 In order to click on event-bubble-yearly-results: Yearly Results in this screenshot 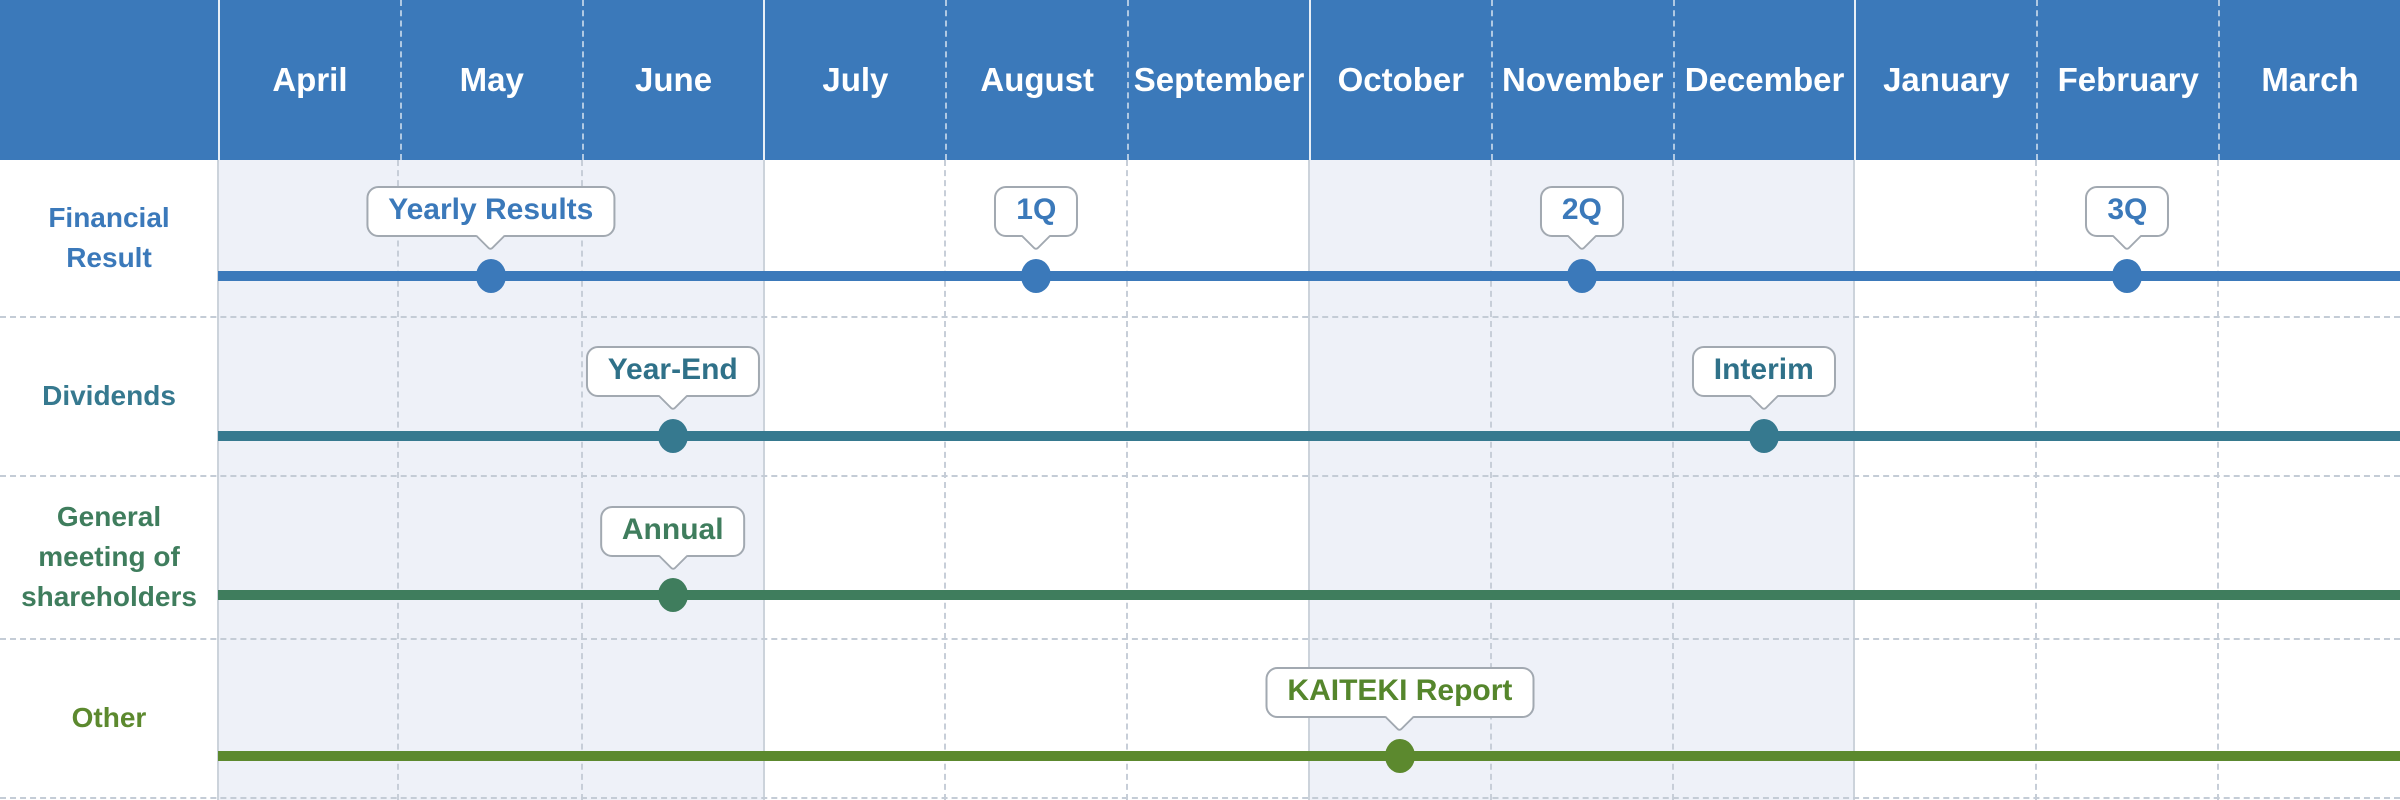, I will do `click(491, 211)`.